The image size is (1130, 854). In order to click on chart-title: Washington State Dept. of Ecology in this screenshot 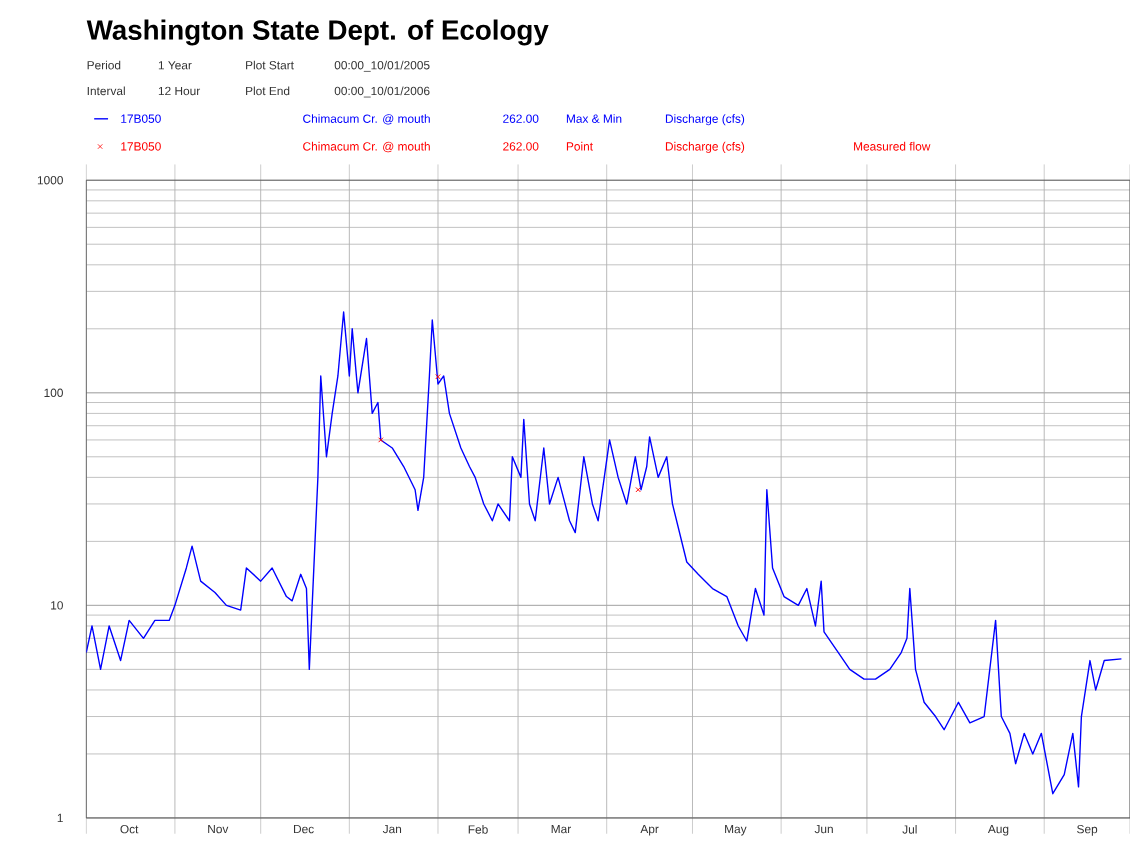, I will do `click(317, 32)`.